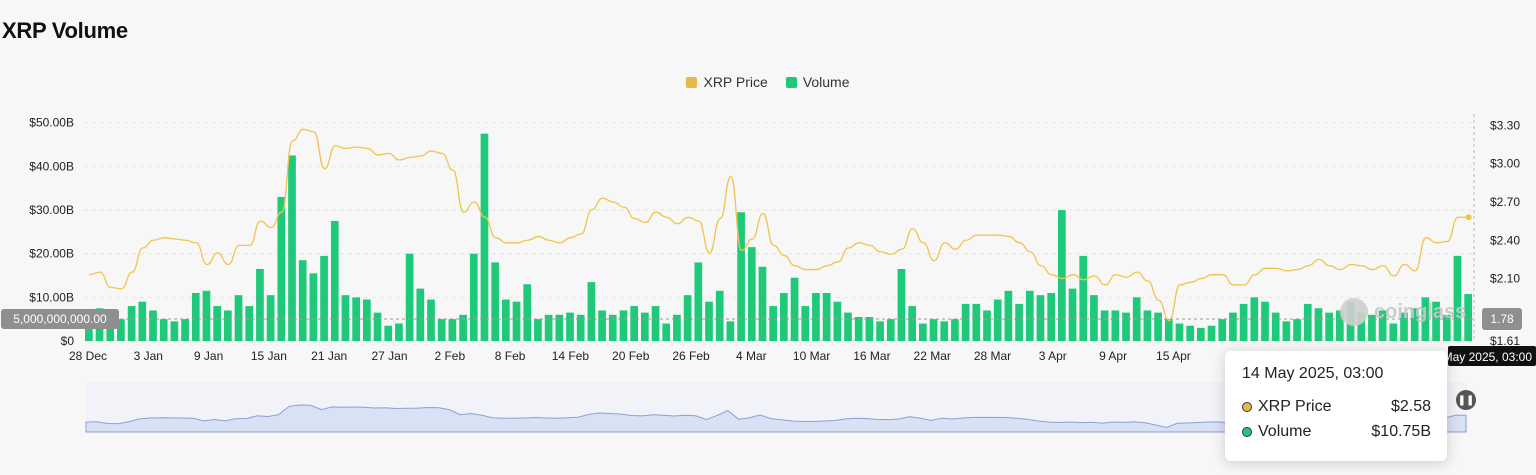 The image size is (1536, 475). What do you see at coordinates (727, 82) in the screenshot?
I see `legend-item-price: XRP Price` at bounding box center [727, 82].